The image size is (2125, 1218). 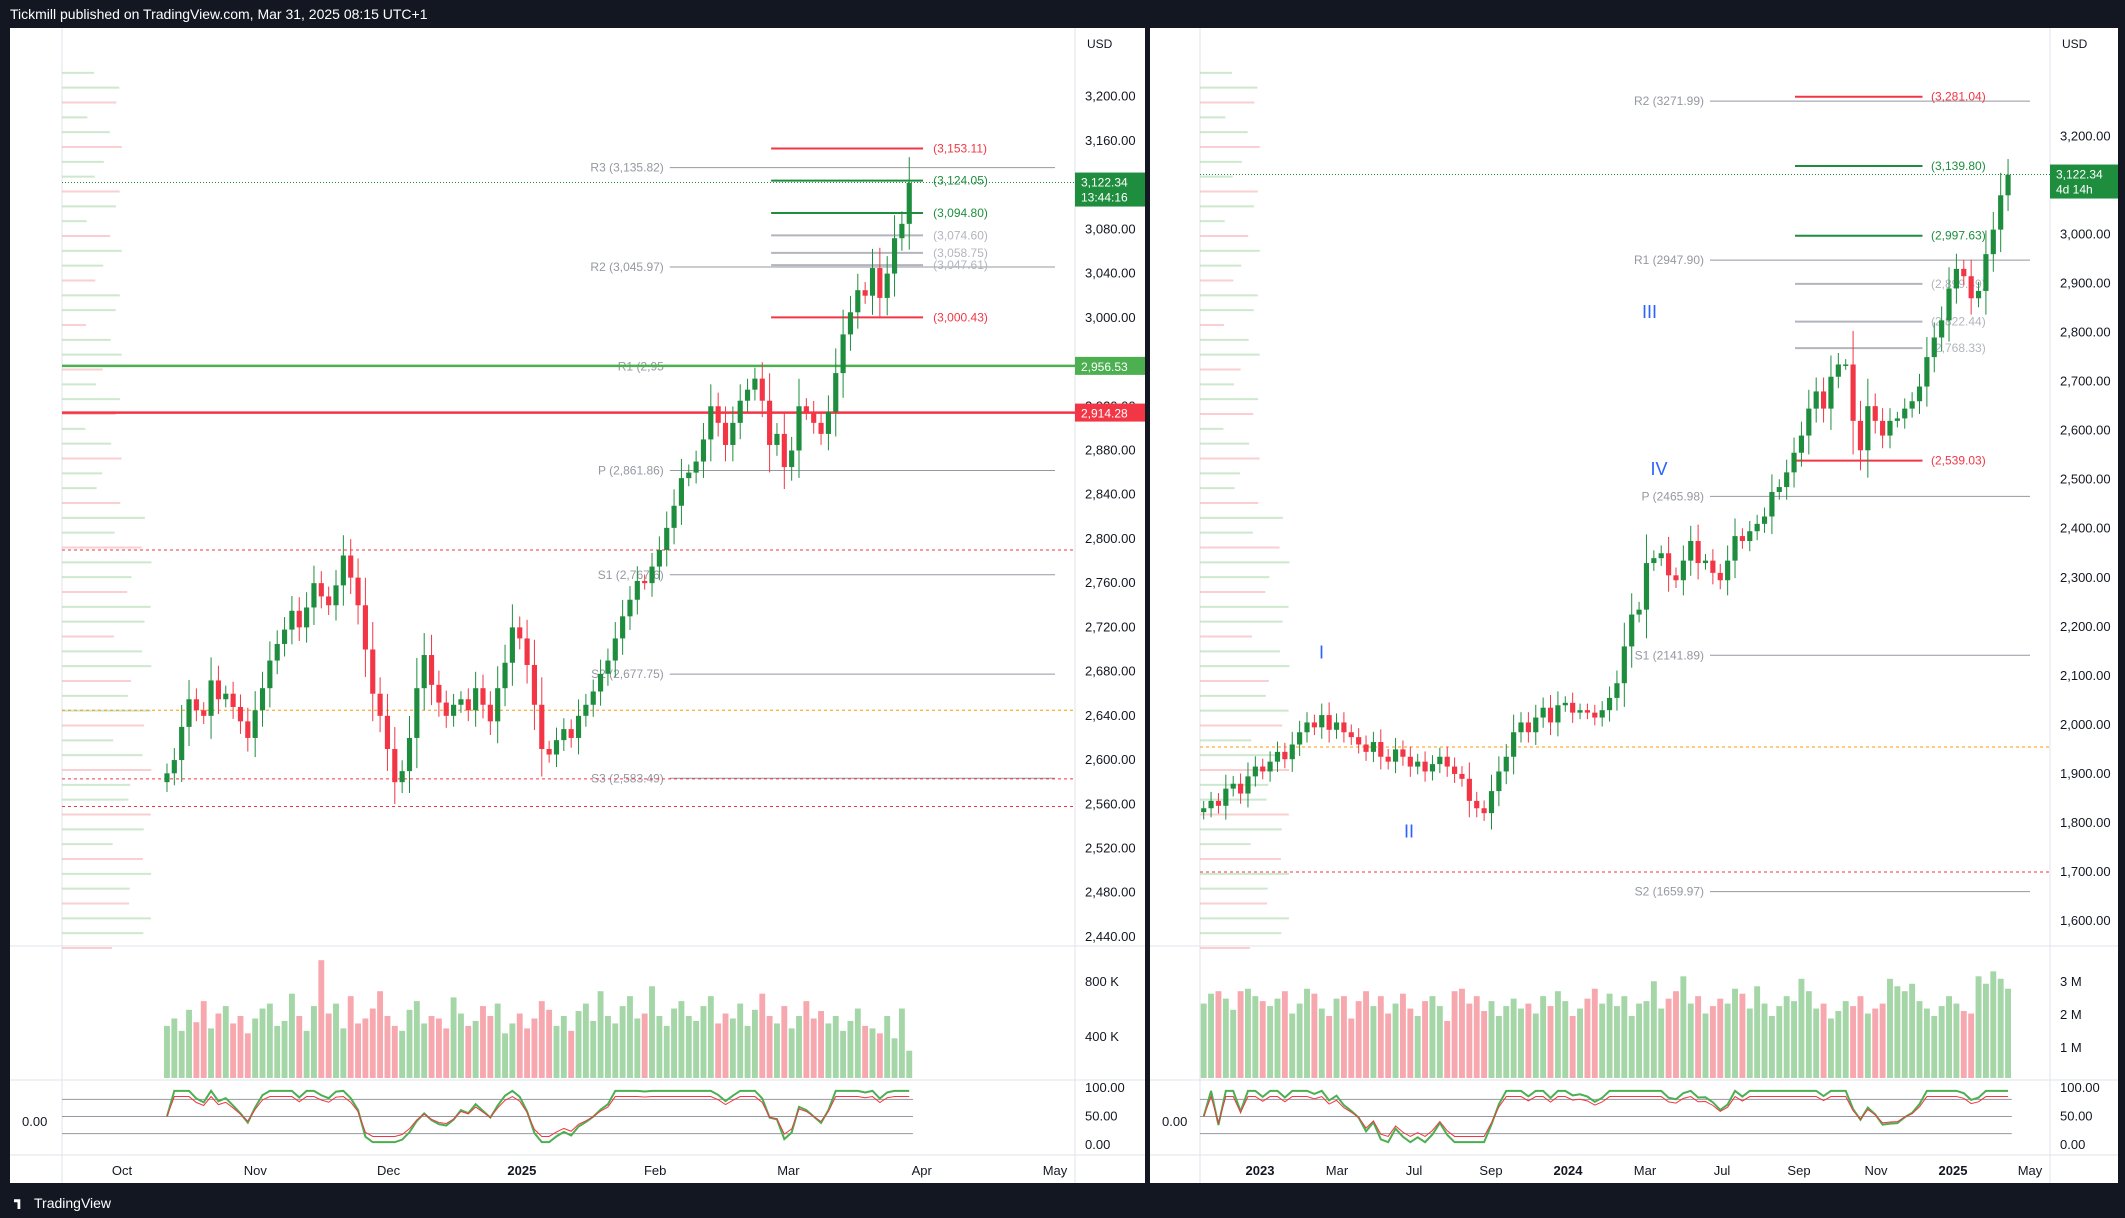 I want to click on y-tick-label: 2,840.00, so click(x=1110, y=494).